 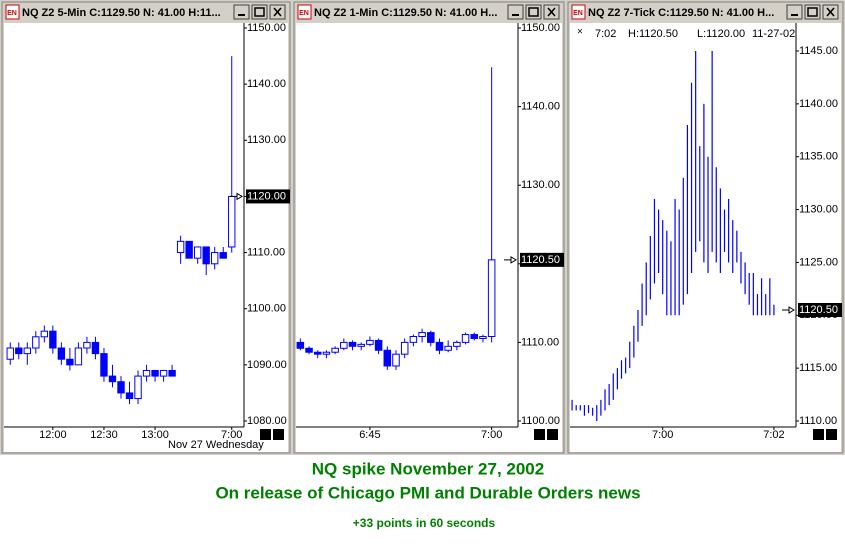 What do you see at coordinates (773, 435) in the screenshot?
I see `x-tick-label: 7:02` at bounding box center [773, 435].